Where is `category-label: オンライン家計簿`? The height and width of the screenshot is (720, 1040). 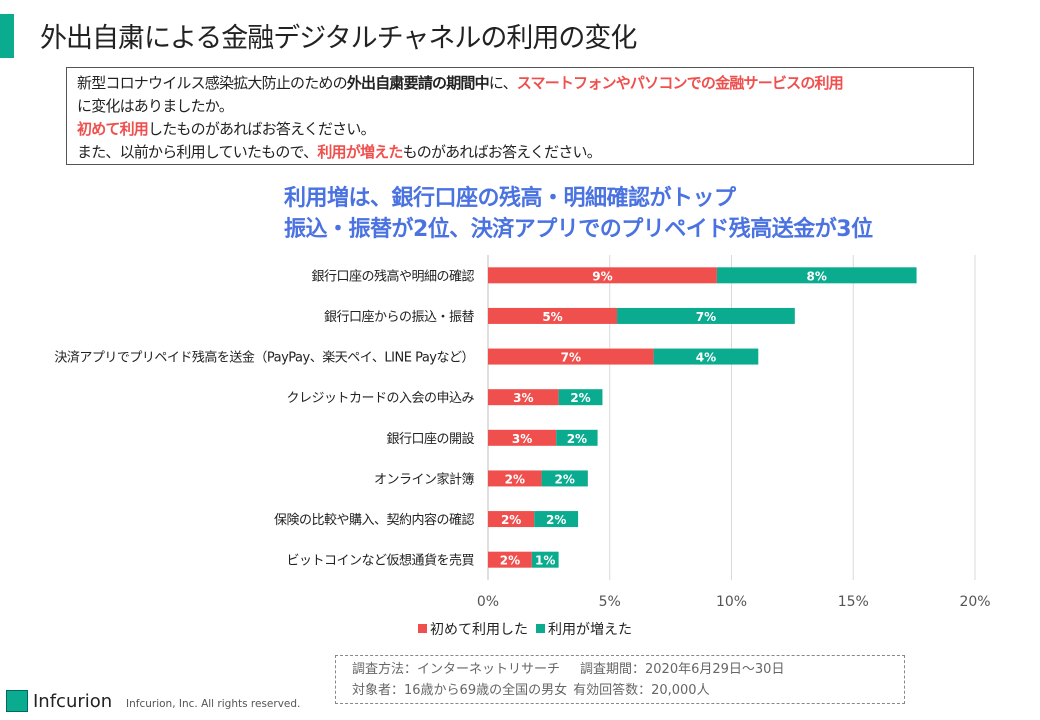 category-label: オンライン家計簿 is located at coordinates (424, 479).